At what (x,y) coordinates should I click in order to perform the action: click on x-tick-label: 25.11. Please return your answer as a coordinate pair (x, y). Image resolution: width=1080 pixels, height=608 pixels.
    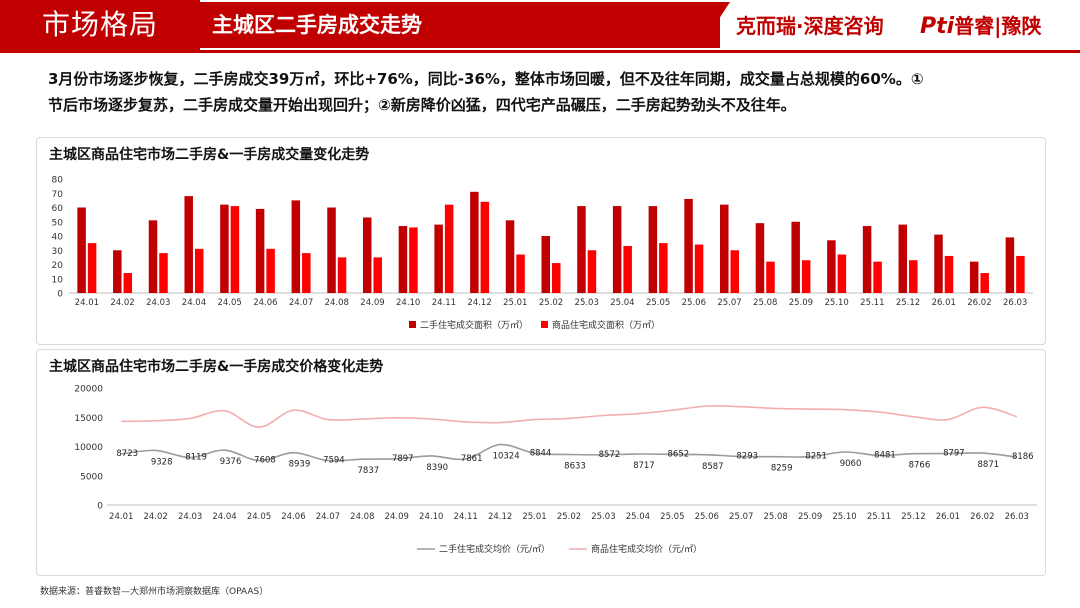
    Looking at the image, I should click on (872, 303).